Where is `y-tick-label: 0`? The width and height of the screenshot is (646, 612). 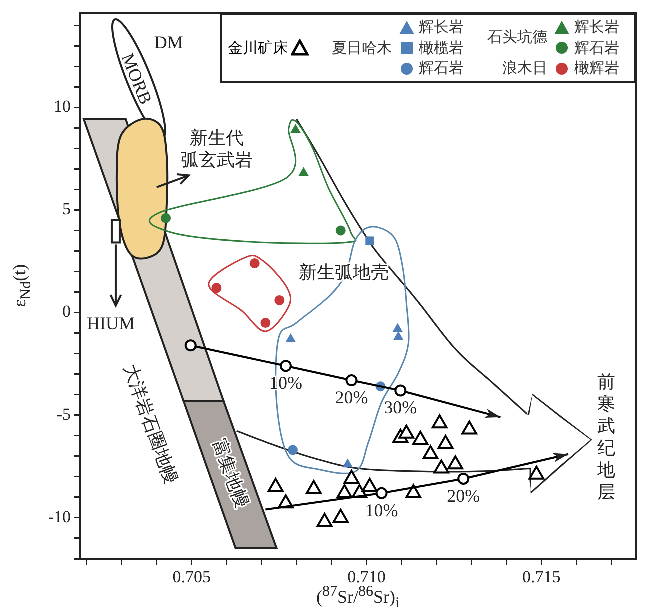 y-tick-label: 0 is located at coordinates (66, 312).